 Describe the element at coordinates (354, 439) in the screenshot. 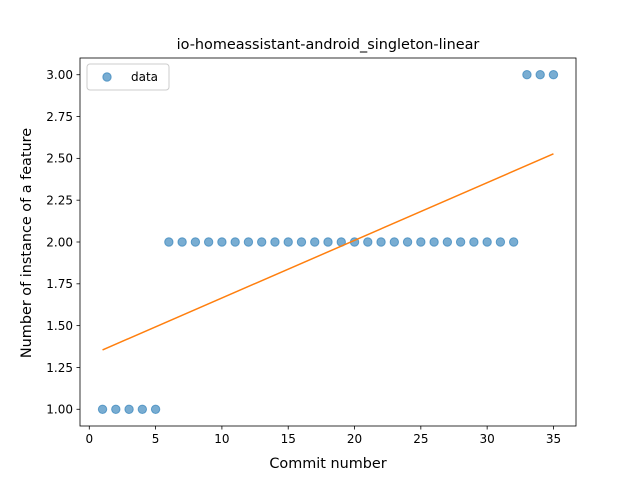

I see `x-tick-label: 20` at that location.